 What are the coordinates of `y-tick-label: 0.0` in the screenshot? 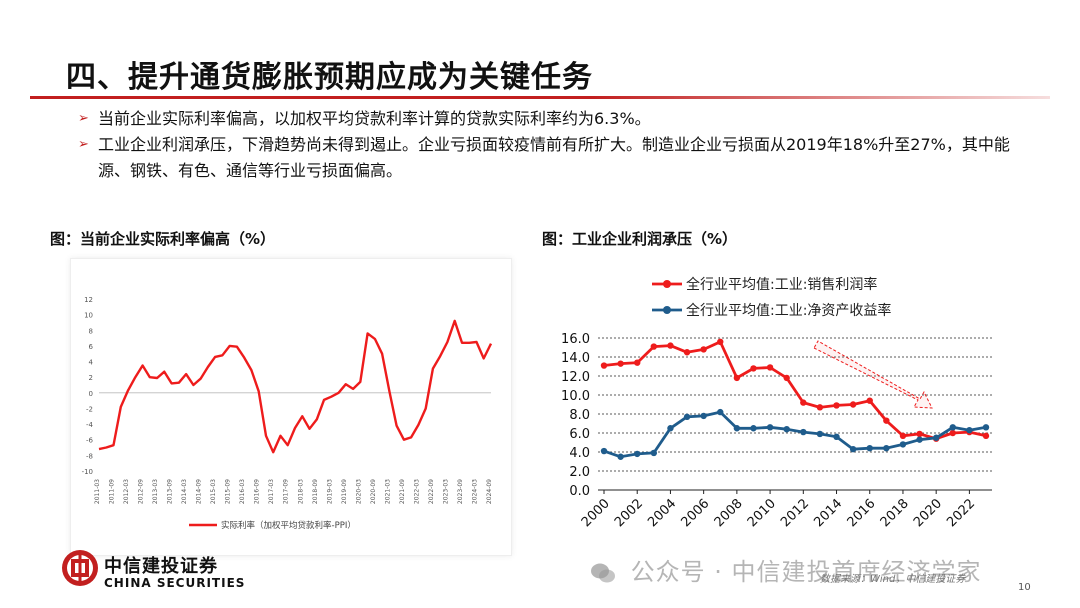 It's located at (579, 491).